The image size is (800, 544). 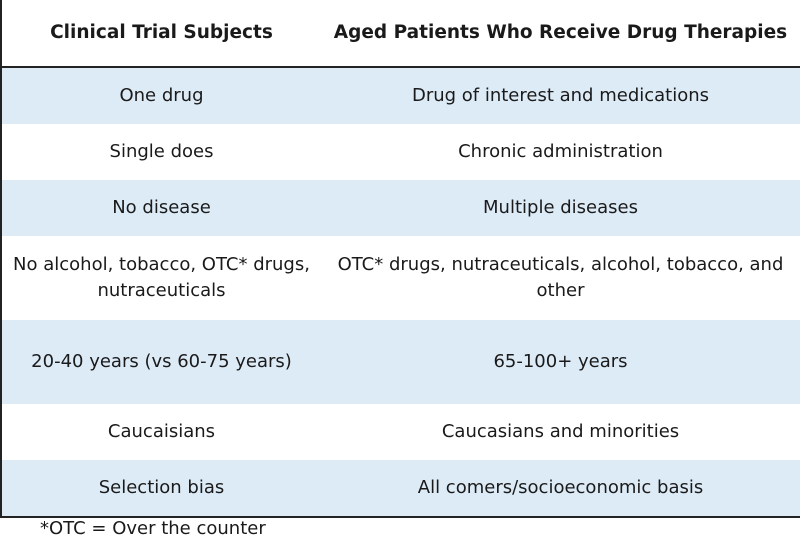 What do you see at coordinates (153, 528) in the screenshot?
I see `footnote: *OTC = Over the counter` at bounding box center [153, 528].